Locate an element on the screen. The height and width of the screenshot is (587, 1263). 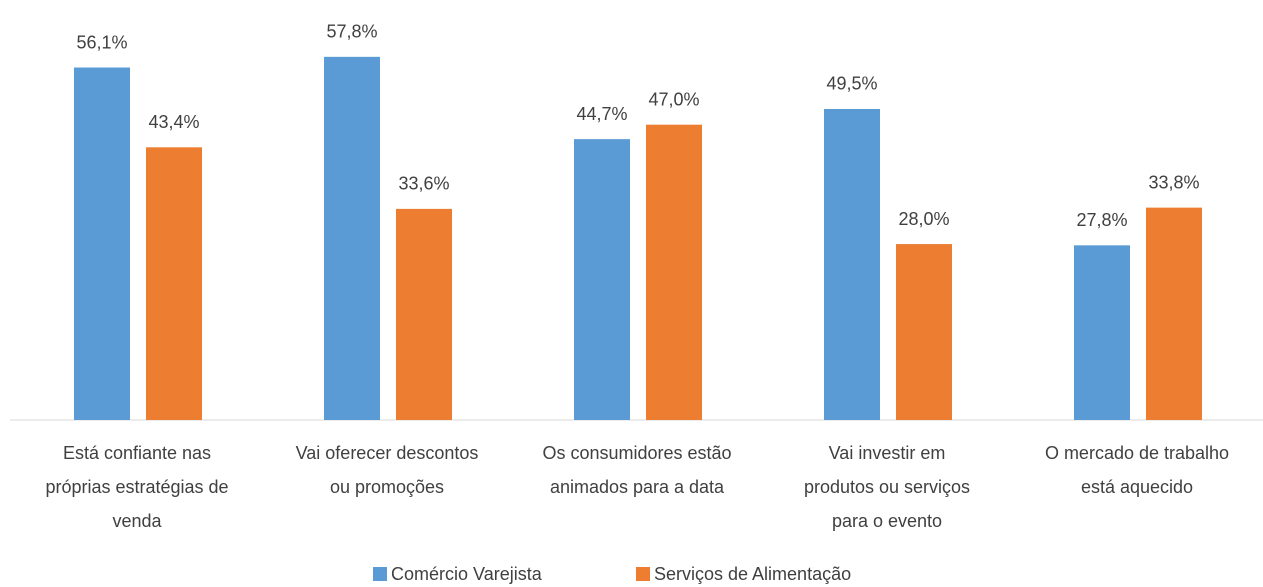
legend-label: Comércio Varejista is located at coordinates (467, 574).